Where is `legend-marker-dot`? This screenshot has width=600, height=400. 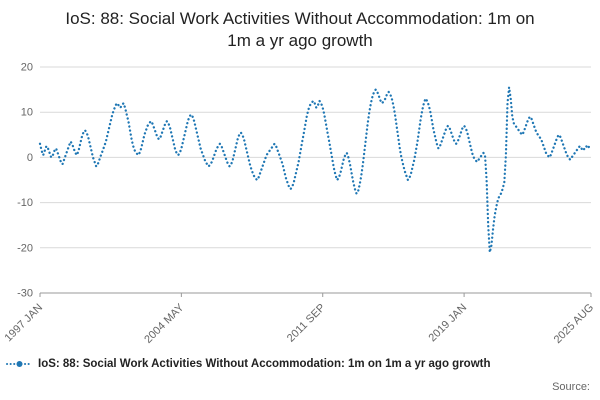
legend-marker-dot is located at coordinates (19, 364).